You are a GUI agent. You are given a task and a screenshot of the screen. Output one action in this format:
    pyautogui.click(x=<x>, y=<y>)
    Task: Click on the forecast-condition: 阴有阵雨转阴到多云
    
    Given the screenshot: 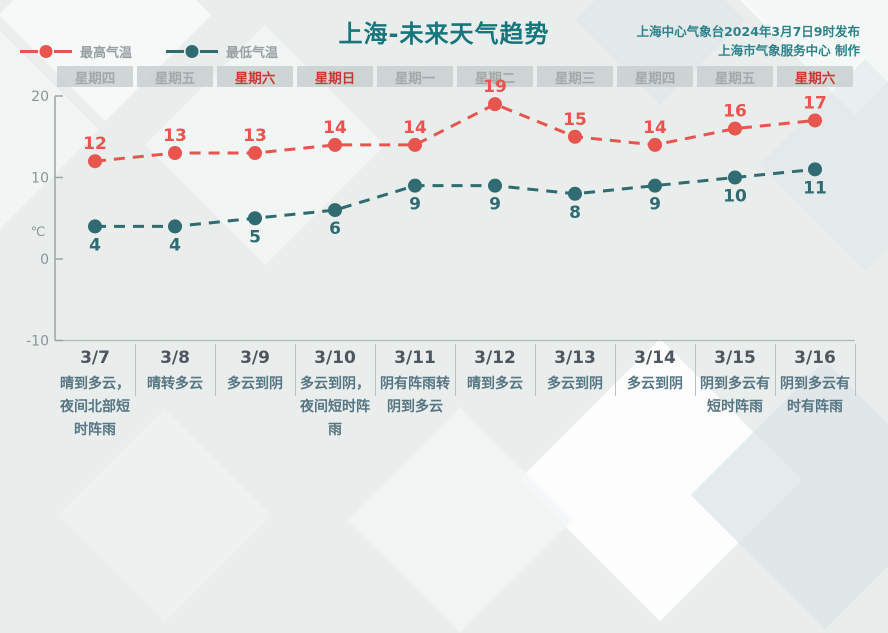 What is the action you would take?
    pyautogui.click(x=415, y=395)
    